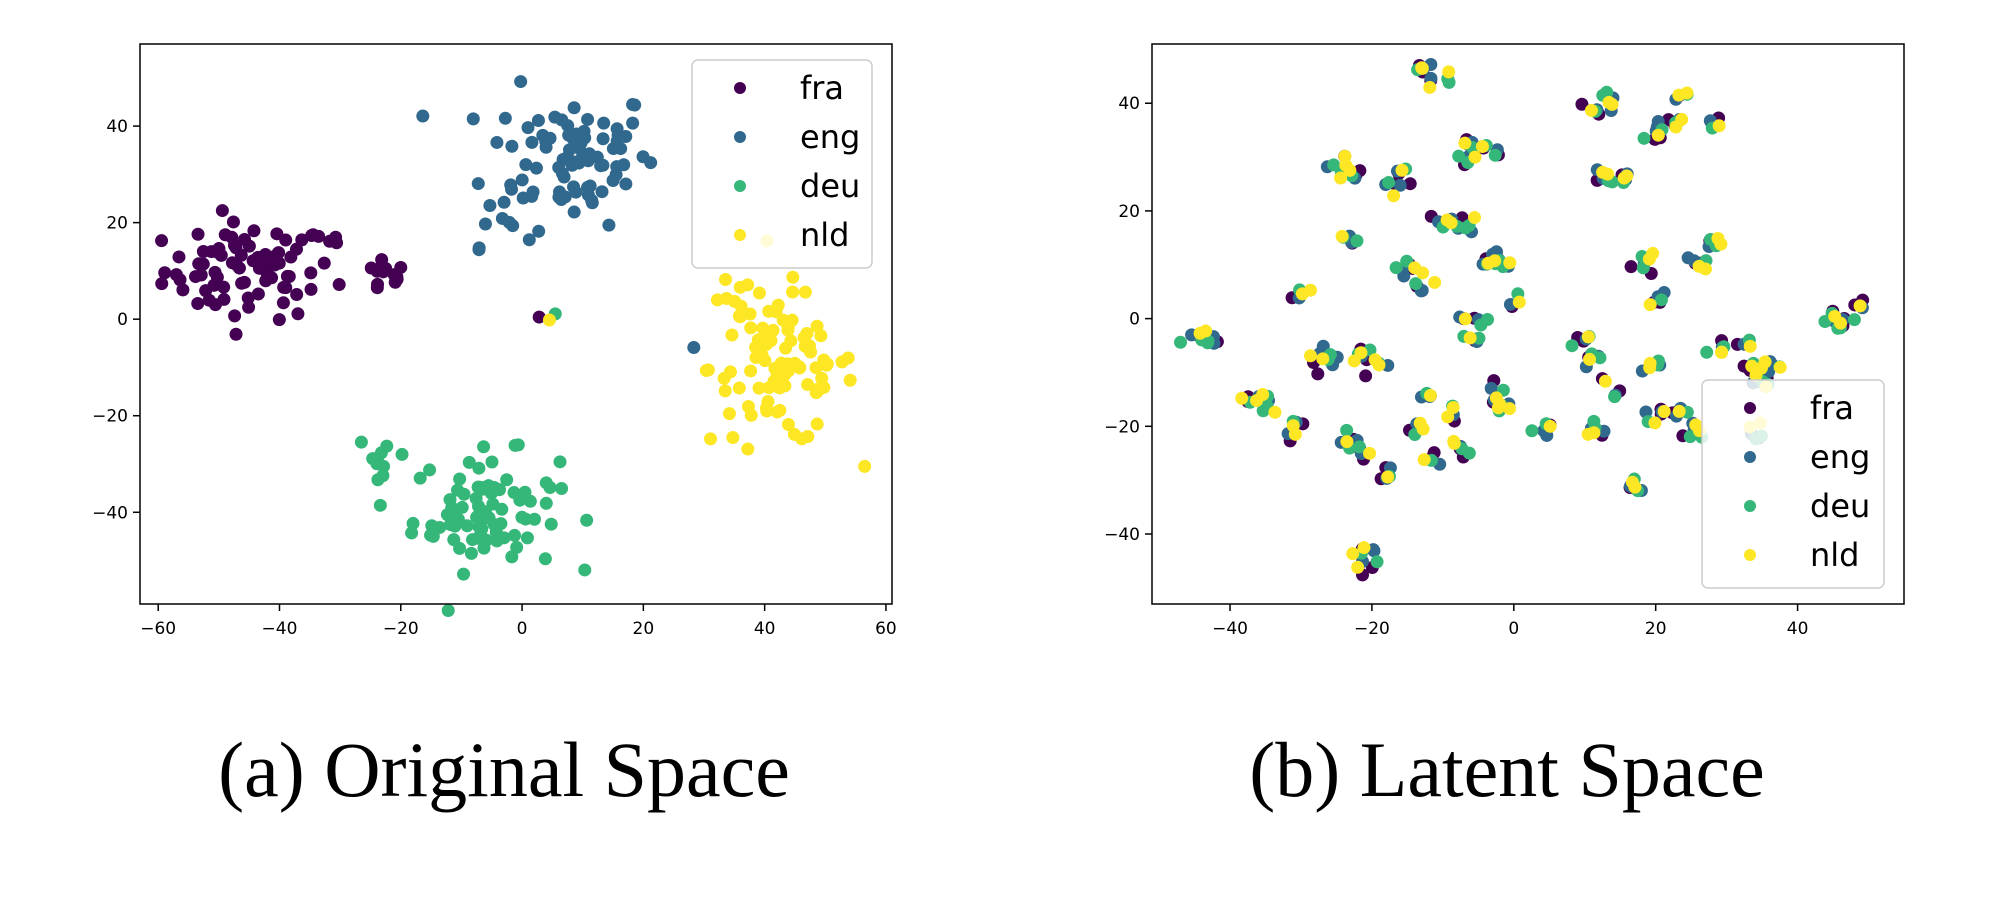 This screenshot has height=914, width=2007. I want to click on y-tick-label-b: 20, so click(1129, 212).